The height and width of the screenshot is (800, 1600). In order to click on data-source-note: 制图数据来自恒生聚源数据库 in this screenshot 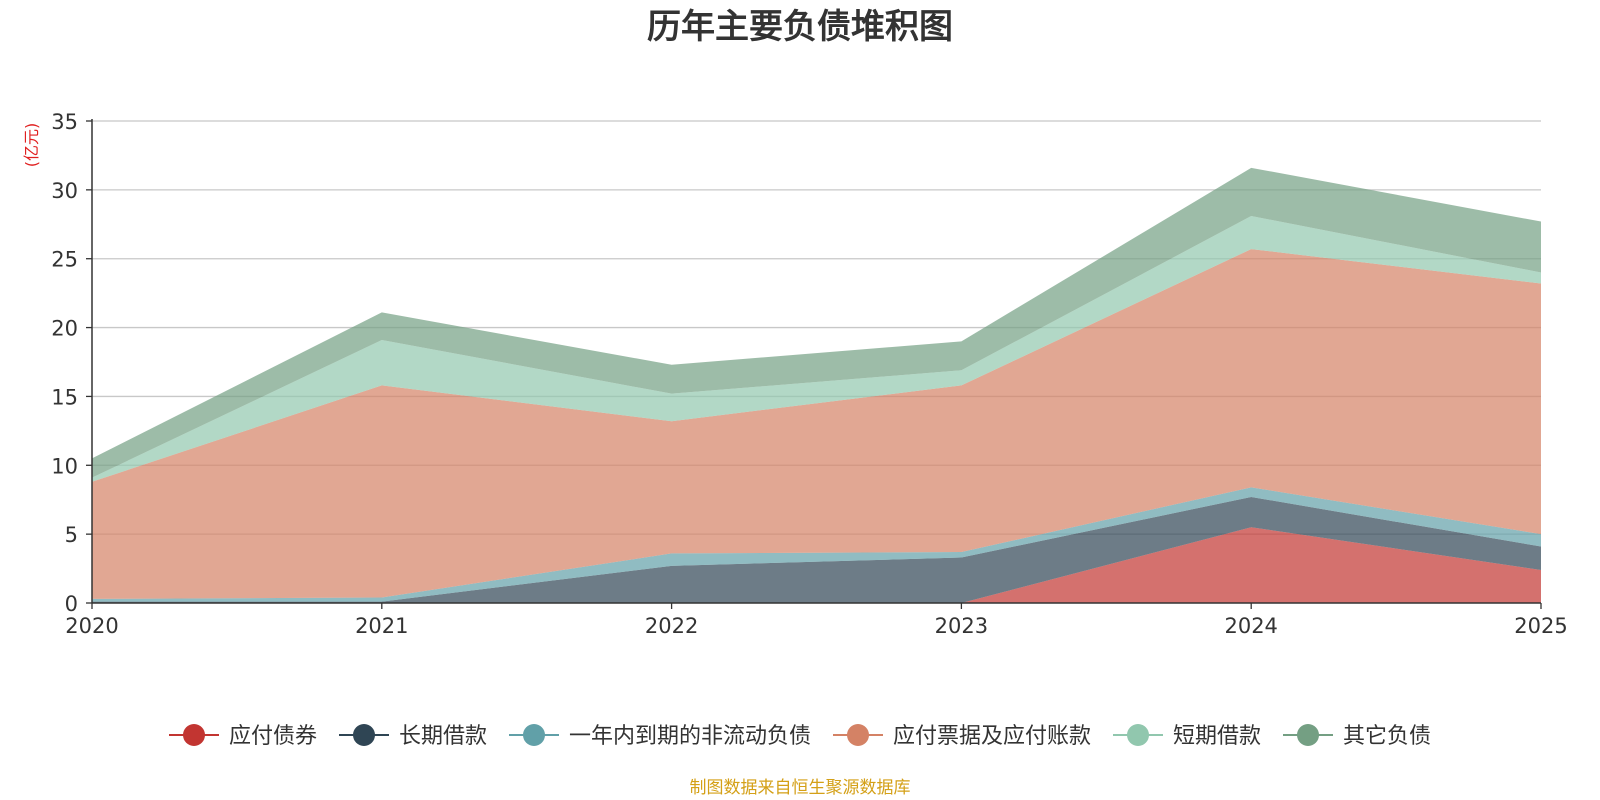, I will do `click(800, 788)`.